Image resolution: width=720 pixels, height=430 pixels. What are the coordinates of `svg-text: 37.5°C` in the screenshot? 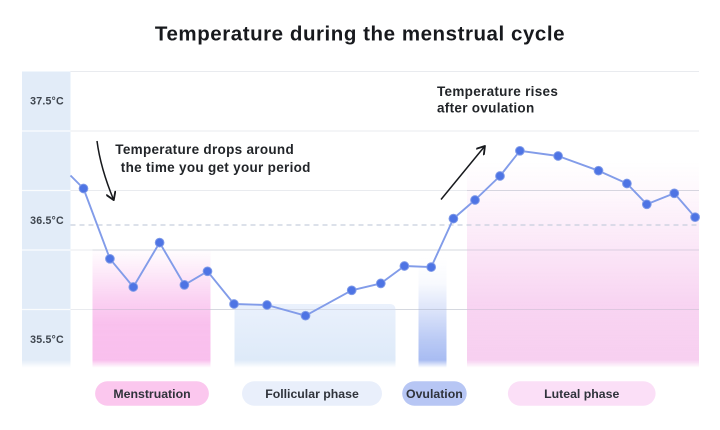 It's located at (47, 101).